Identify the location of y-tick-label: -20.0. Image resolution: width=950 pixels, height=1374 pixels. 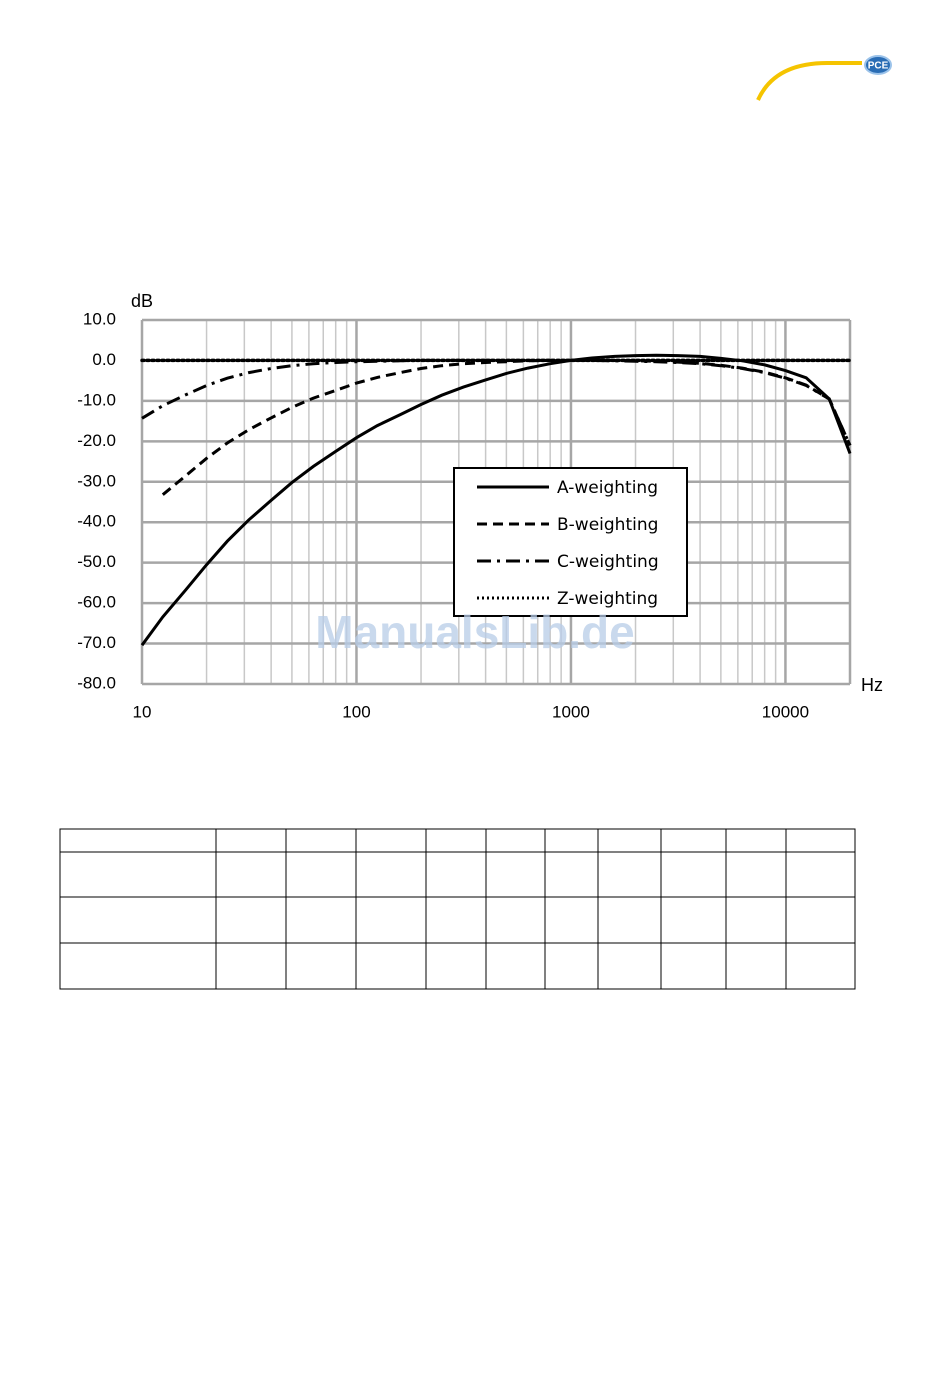
(96, 440).